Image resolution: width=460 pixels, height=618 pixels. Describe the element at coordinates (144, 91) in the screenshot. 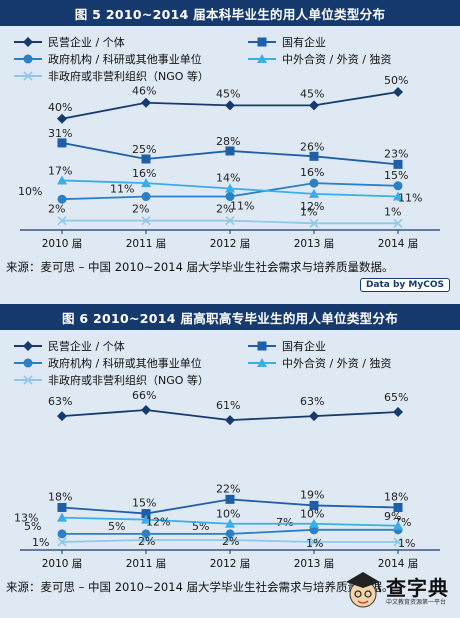

I see `data-label: 46%` at that location.